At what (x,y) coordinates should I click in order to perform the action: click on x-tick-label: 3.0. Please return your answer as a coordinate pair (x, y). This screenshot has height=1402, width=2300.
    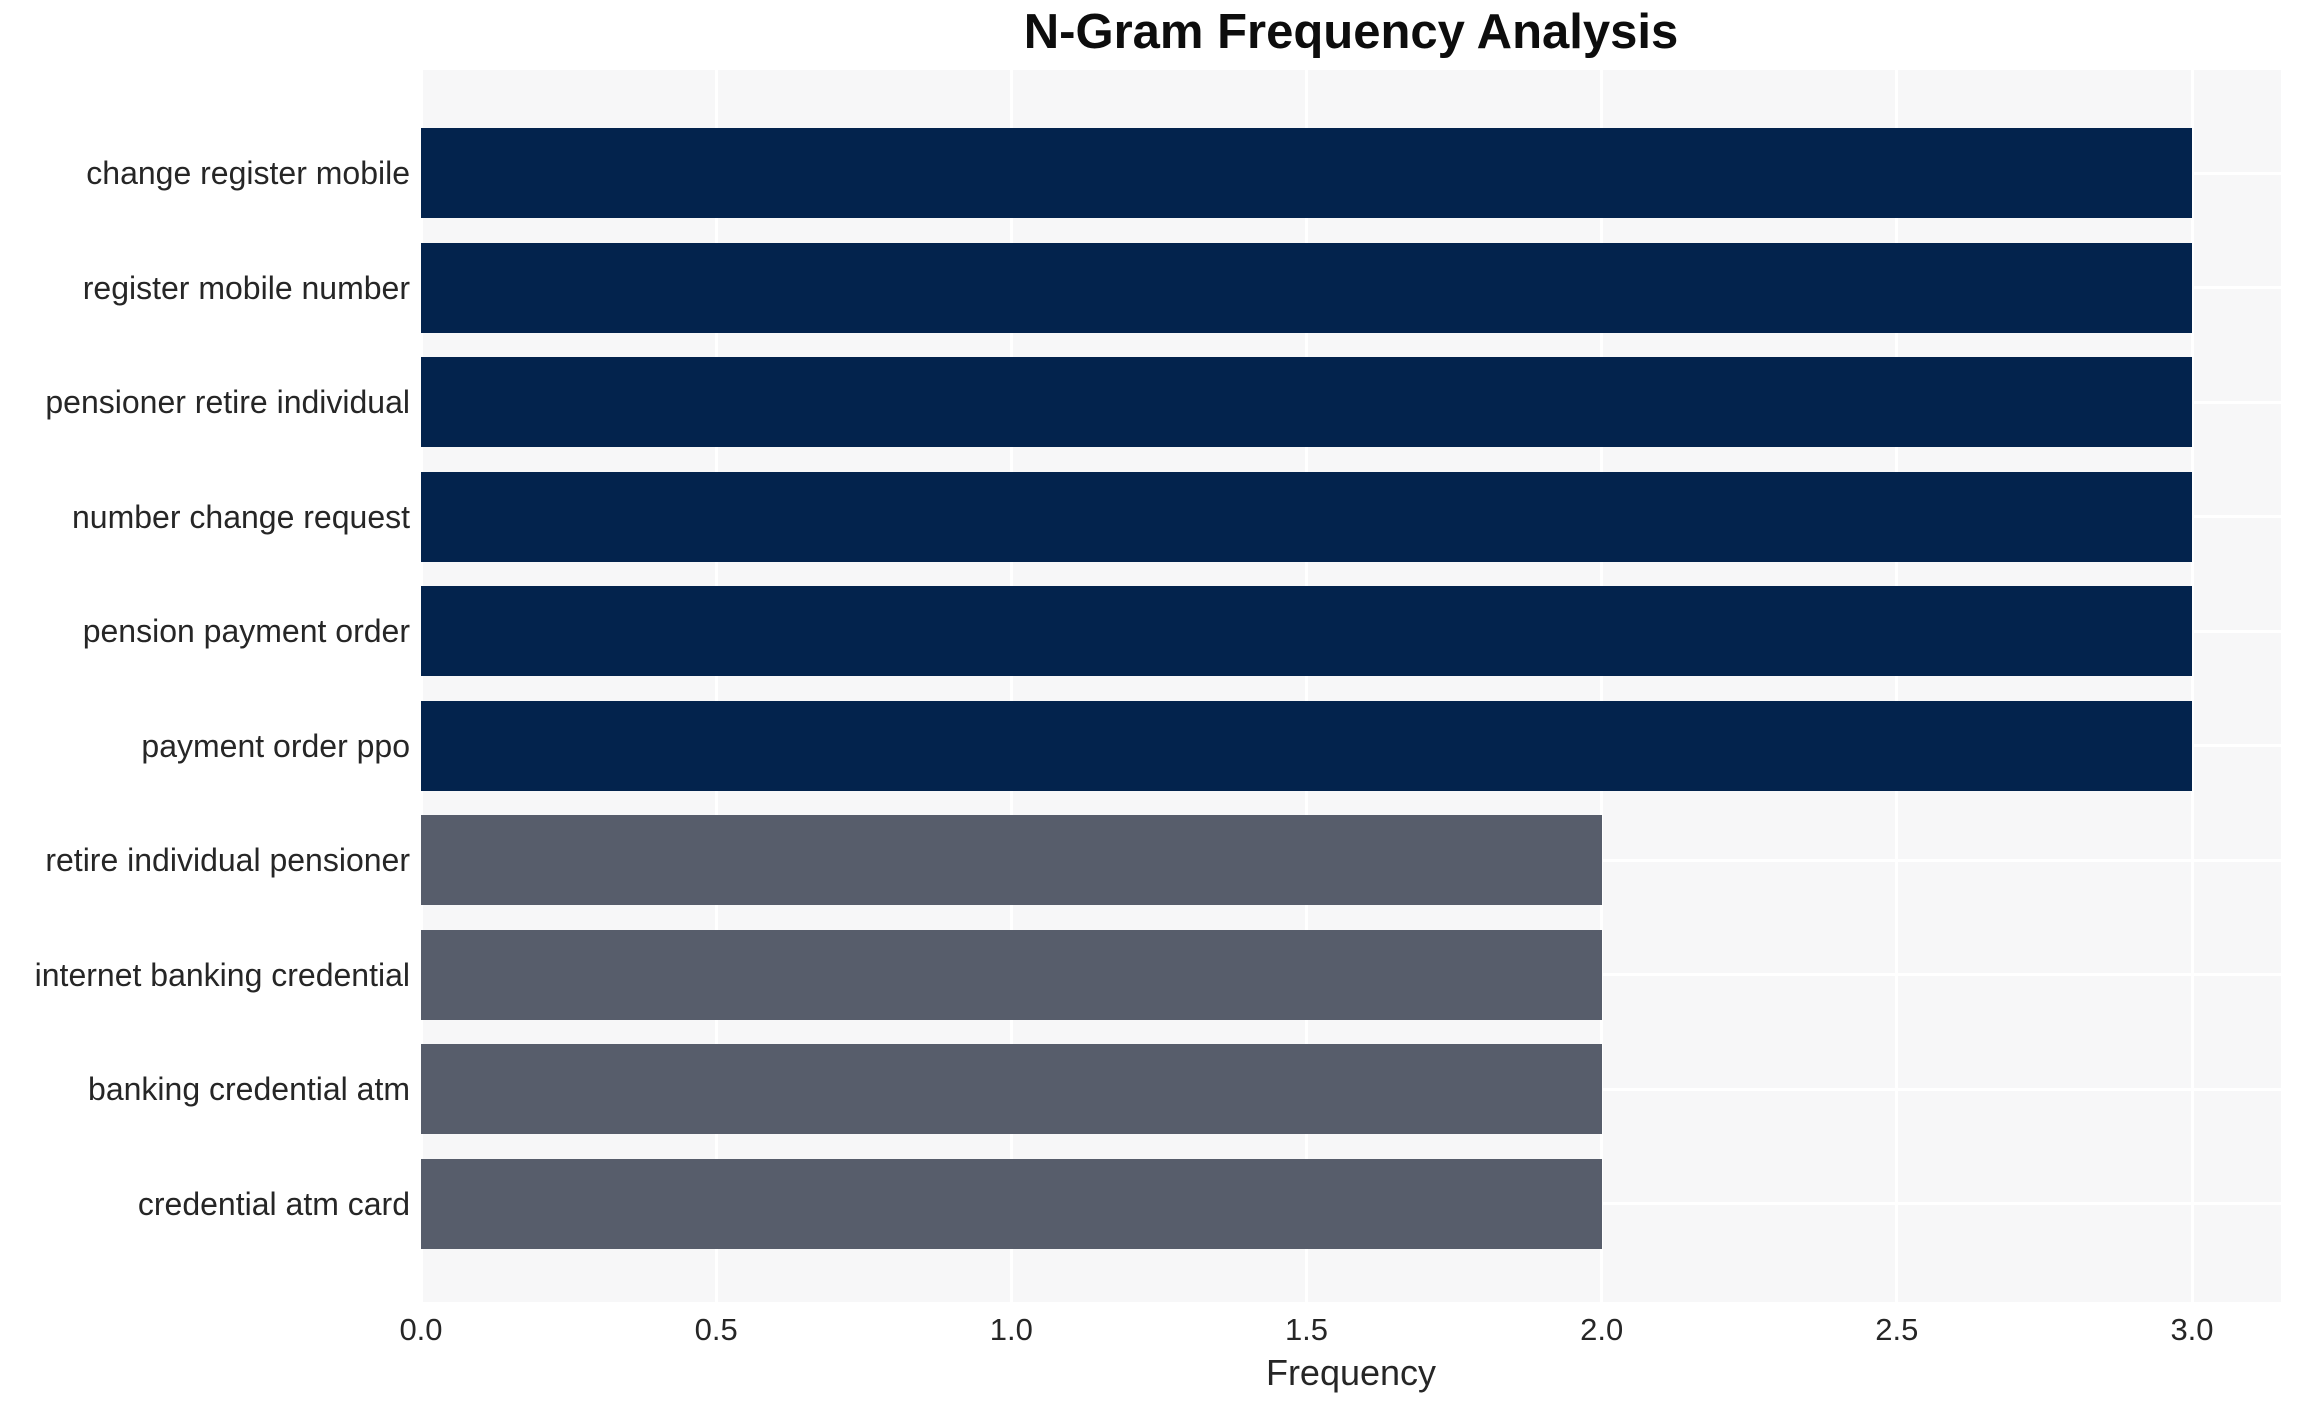
    Looking at the image, I should click on (2192, 1329).